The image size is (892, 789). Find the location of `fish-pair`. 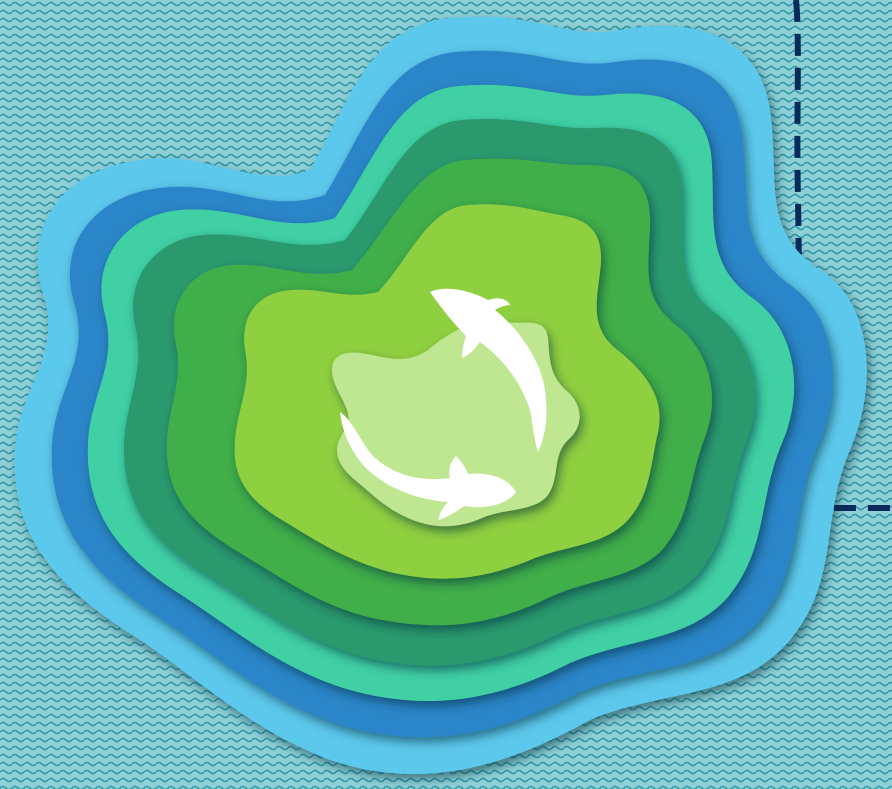

fish-pair is located at coordinates (443, 404).